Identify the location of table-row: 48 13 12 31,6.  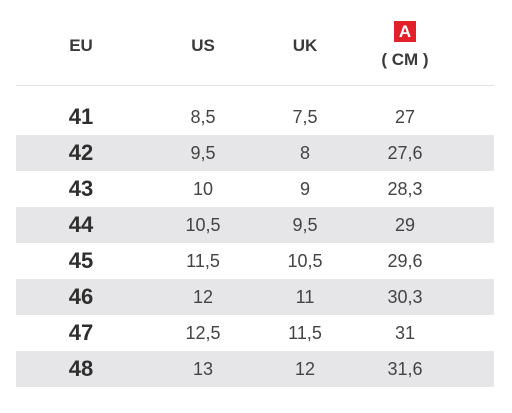
(255, 369).